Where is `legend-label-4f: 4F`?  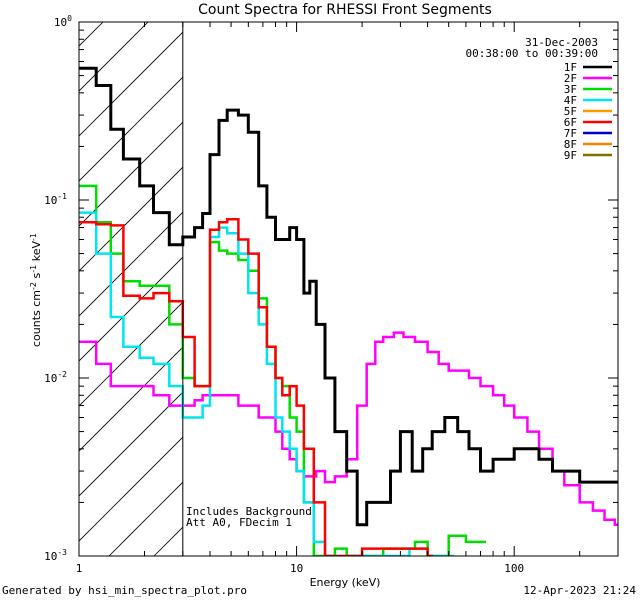 legend-label-4f: 4F is located at coordinates (570, 100).